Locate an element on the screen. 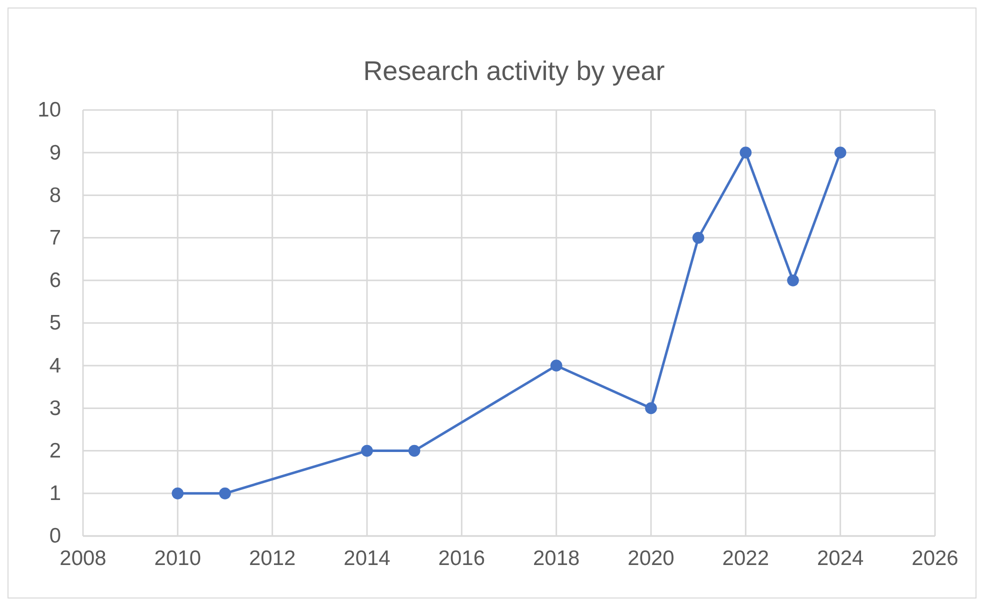 This screenshot has height=602, width=981. y-tick-label: 7 is located at coordinates (55, 238).